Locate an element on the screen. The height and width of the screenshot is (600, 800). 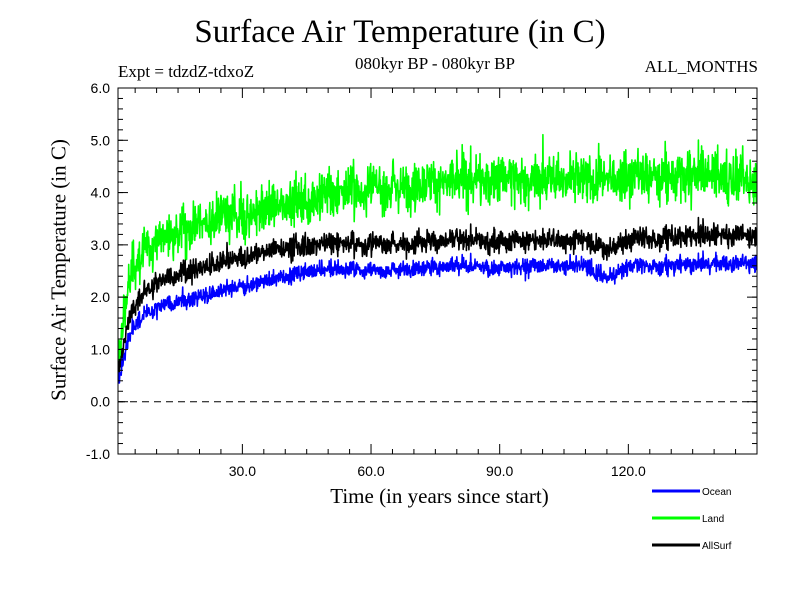
y-tick-label: 3.0 is located at coordinates (101, 245).